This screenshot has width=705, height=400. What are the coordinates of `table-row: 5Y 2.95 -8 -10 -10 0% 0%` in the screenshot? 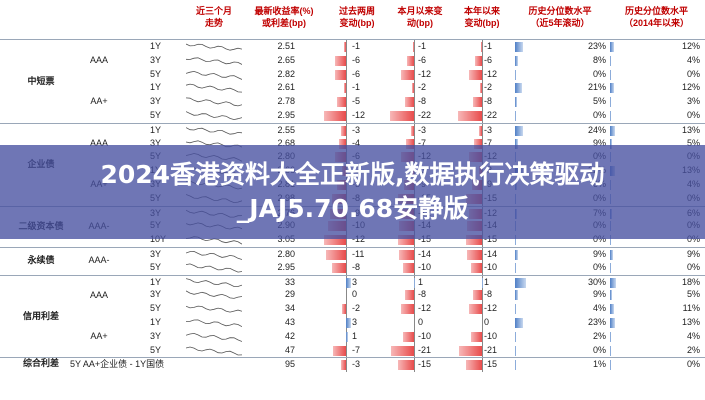 It's located at (352, 267).